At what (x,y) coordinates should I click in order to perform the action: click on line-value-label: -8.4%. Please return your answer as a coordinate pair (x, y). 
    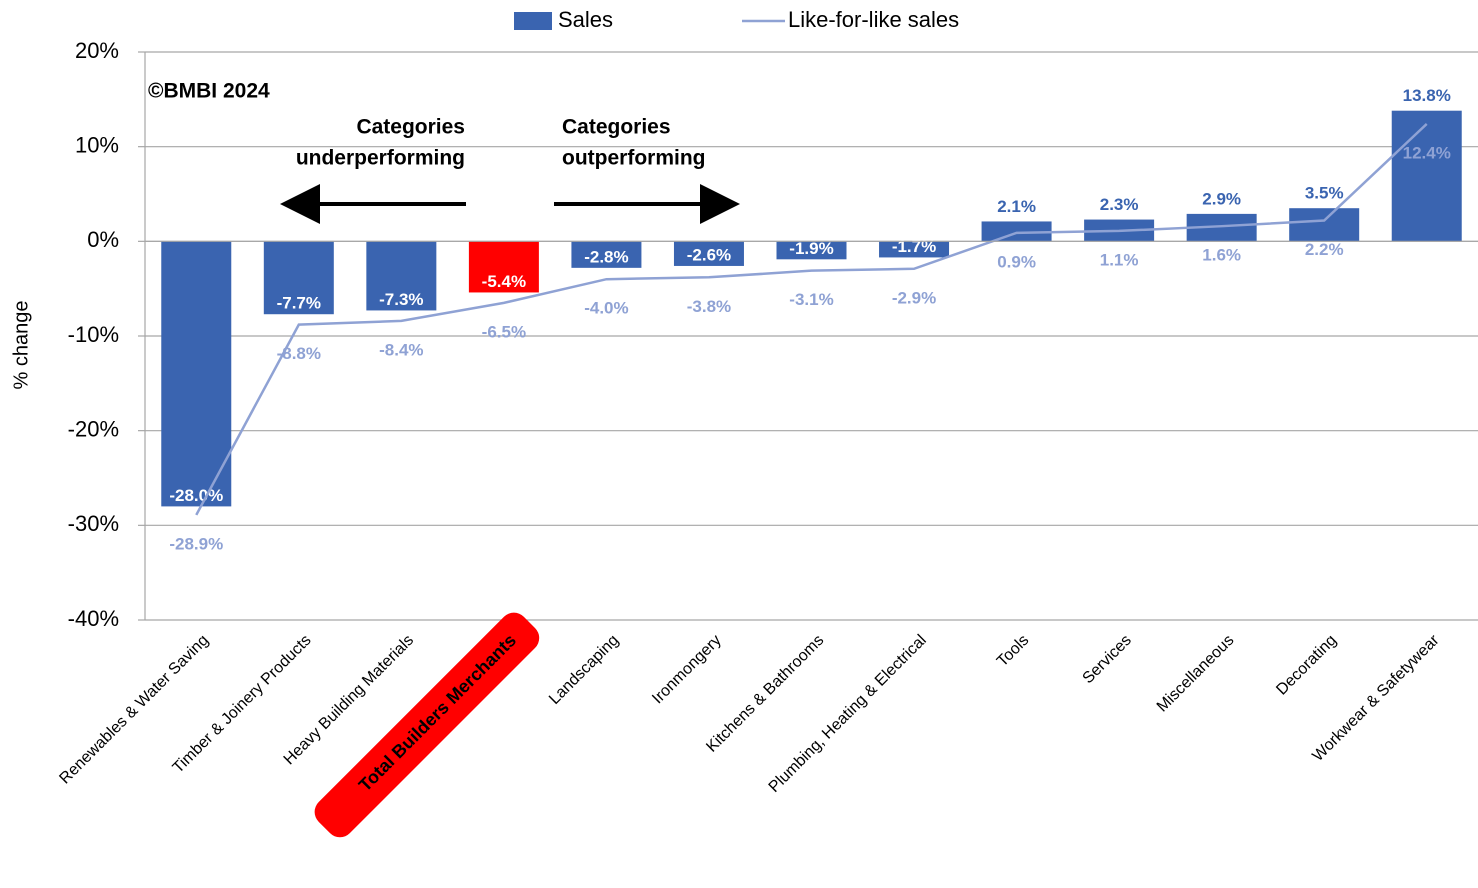
    Looking at the image, I should click on (401, 349).